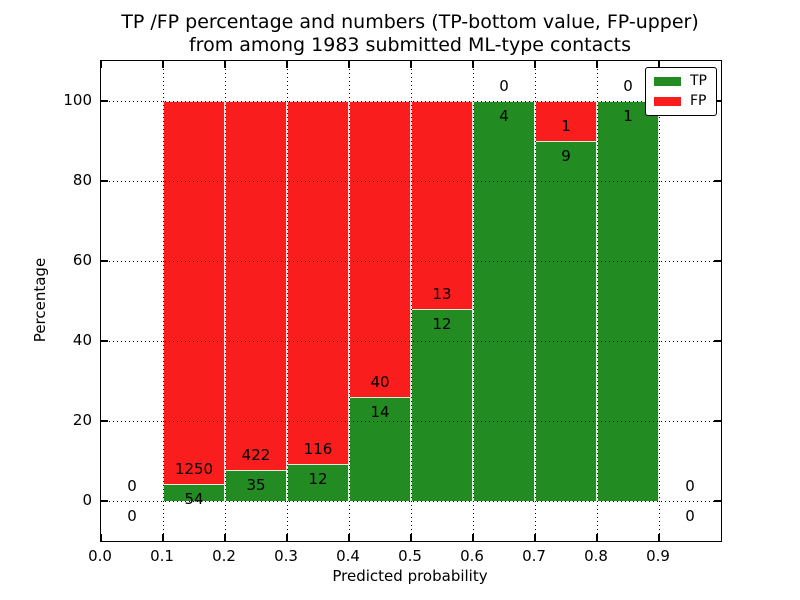 Image resolution: width=800 pixels, height=600 pixels. Describe the element at coordinates (162, 556) in the screenshot. I see `x-tick-label: 0.1` at that location.